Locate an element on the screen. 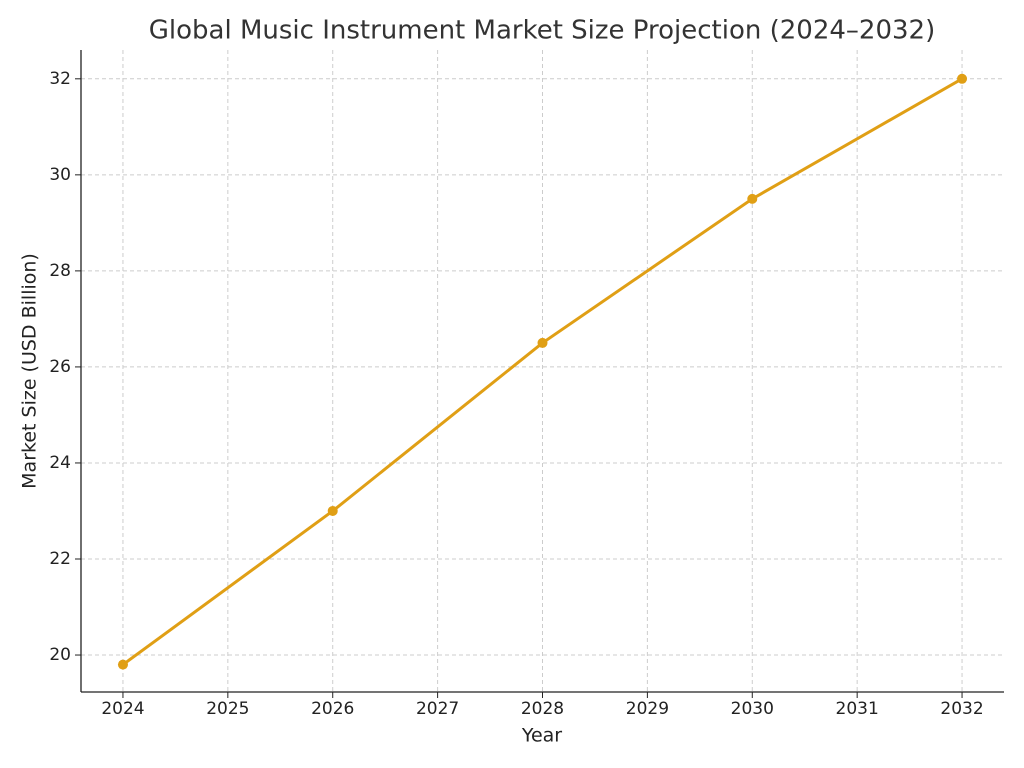 The height and width of the screenshot is (768, 1024). x-tick-label: 2025 is located at coordinates (227, 709).